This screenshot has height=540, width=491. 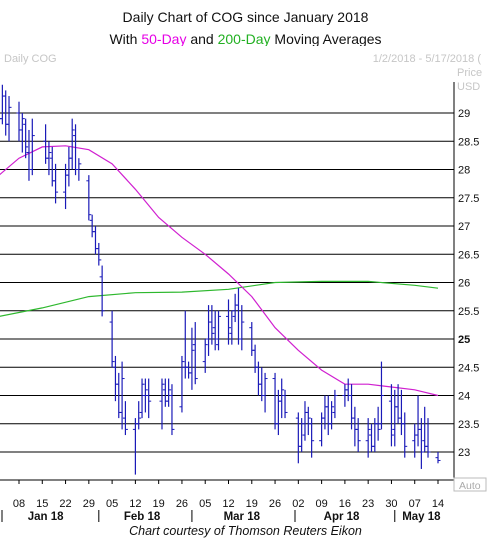 I want to click on instrument-label: Daily COG, so click(x=30, y=59).